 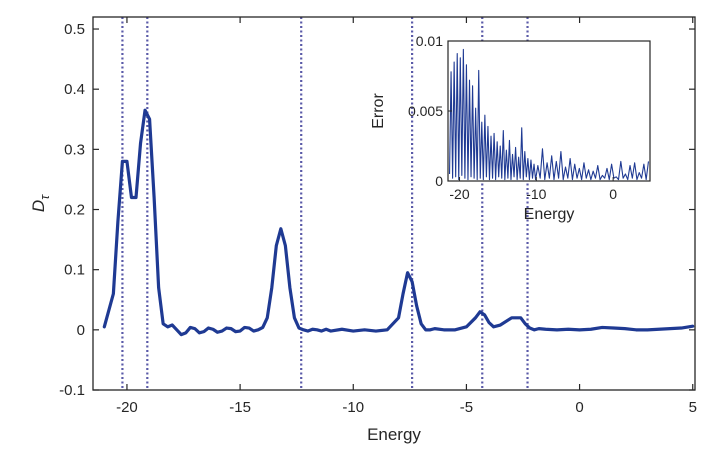 What do you see at coordinates (613, 194) in the screenshot?
I see `inset-x-tick-label: 0` at bounding box center [613, 194].